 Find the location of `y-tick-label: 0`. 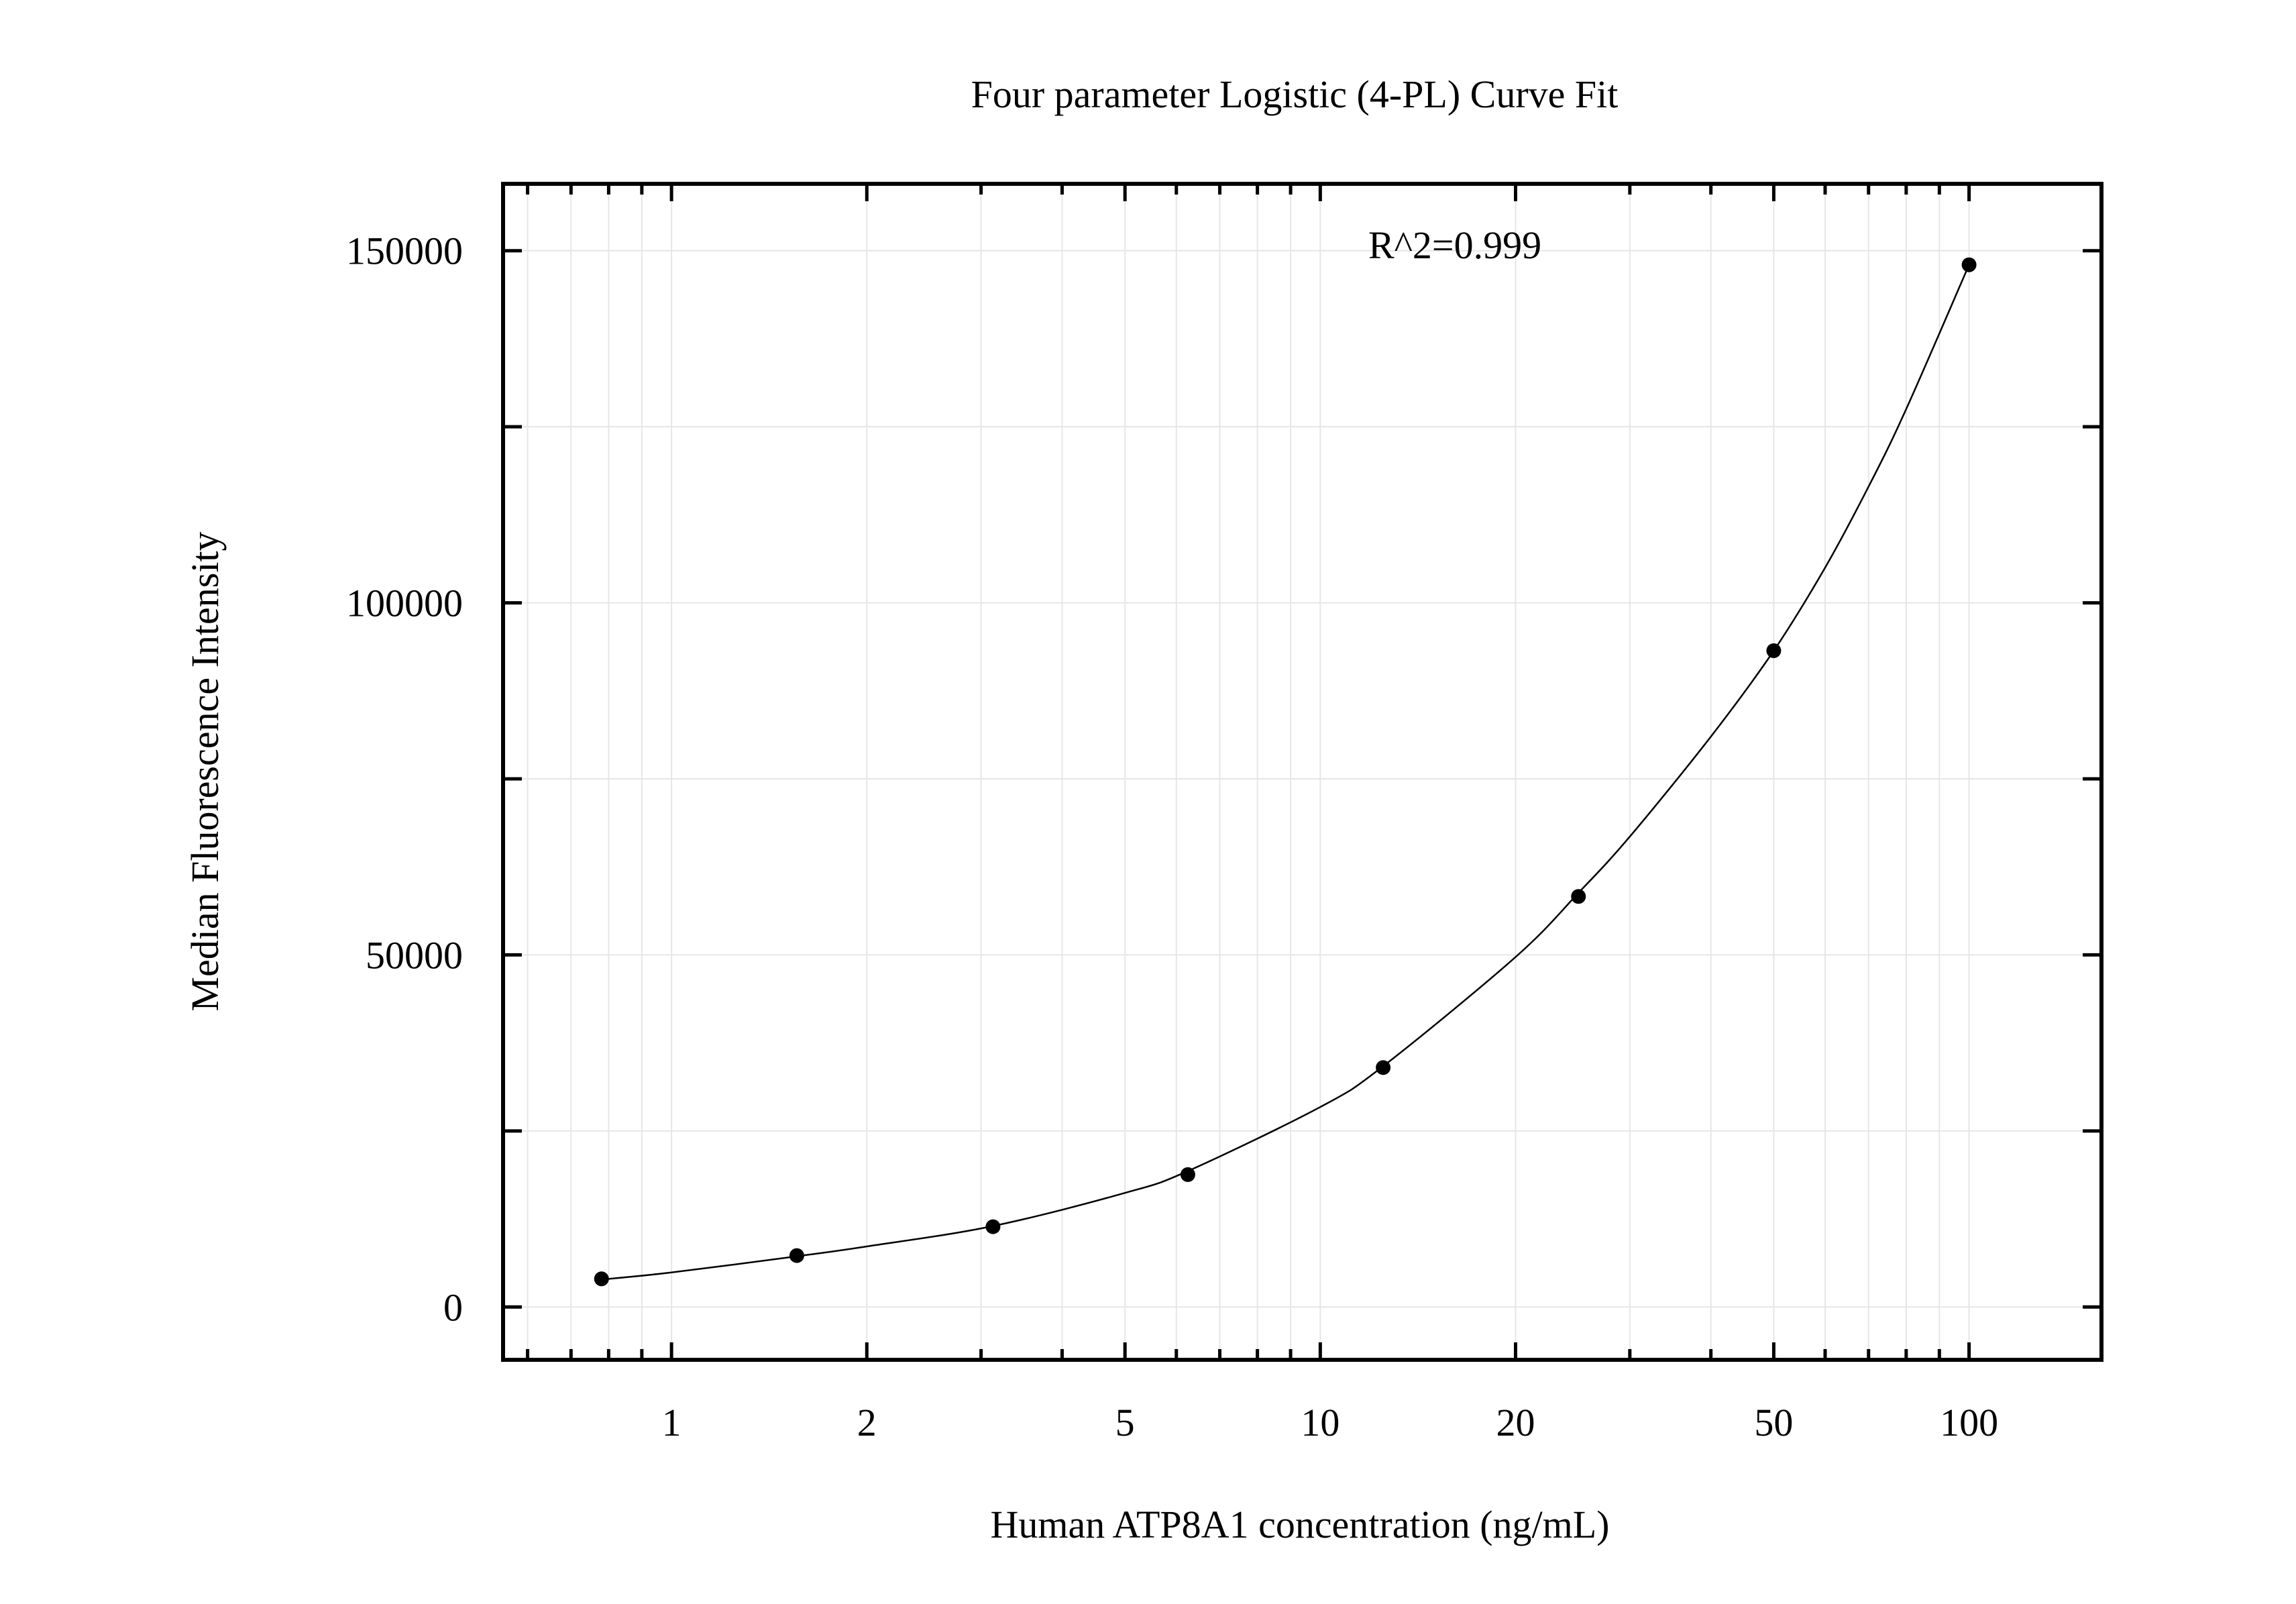

y-tick-label: 0 is located at coordinates (453, 1307).